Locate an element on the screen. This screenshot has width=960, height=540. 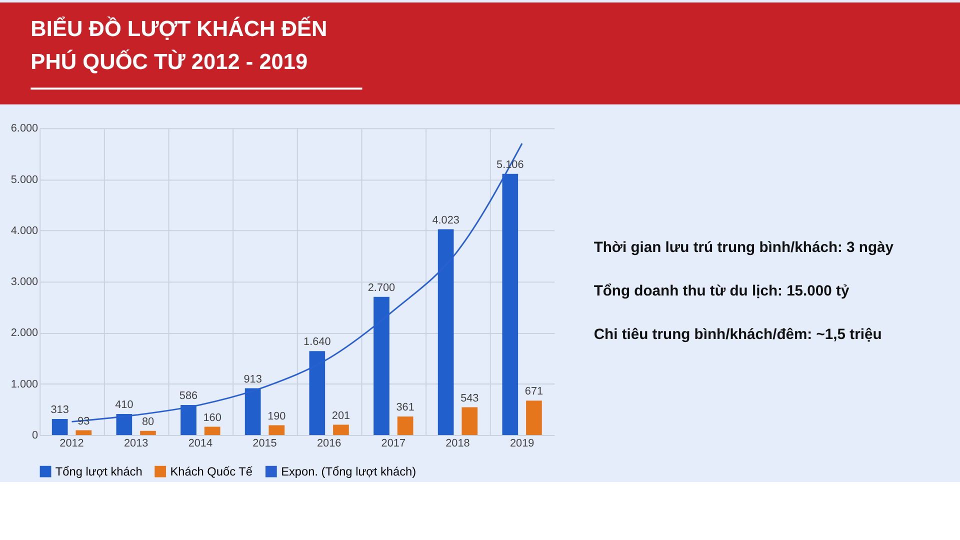
y-tick-label: 5.000 is located at coordinates (24, 180).